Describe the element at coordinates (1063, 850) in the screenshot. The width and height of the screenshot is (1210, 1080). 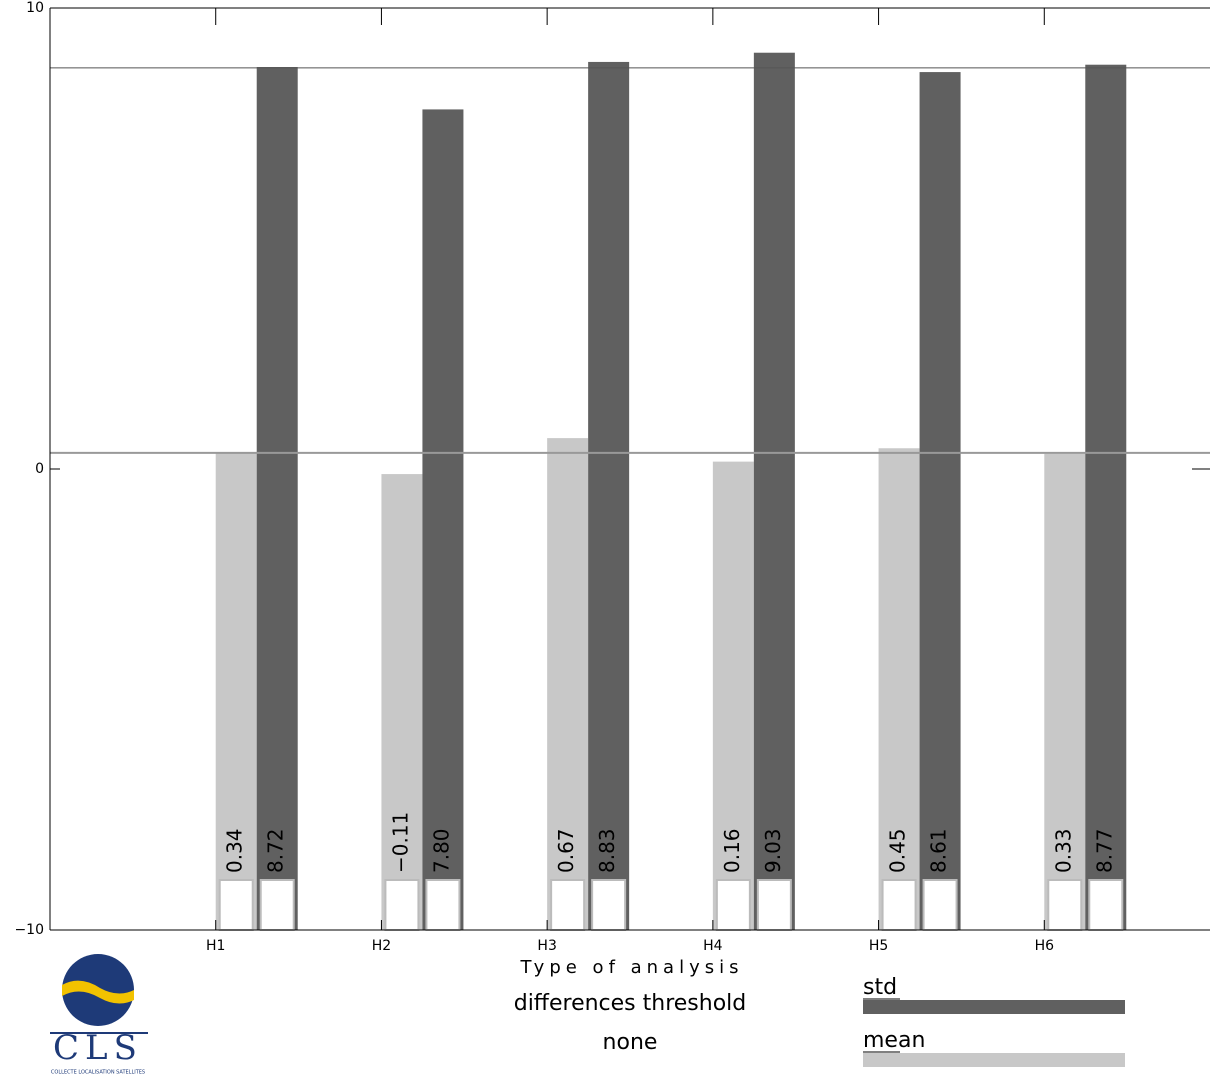
I see `value-label: 0.33` at that location.